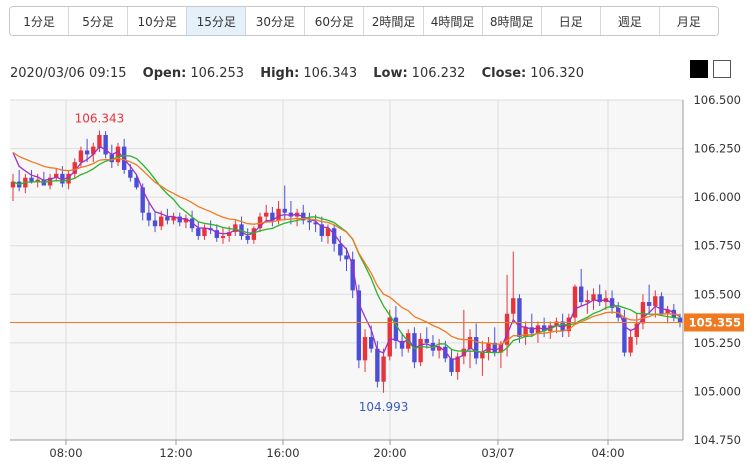 Image resolution: width=753 pixels, height=469 pixels. Describe the element at coordinates (100, 119) in the screenshot. I see `high-annotation: 106.343` at that location.